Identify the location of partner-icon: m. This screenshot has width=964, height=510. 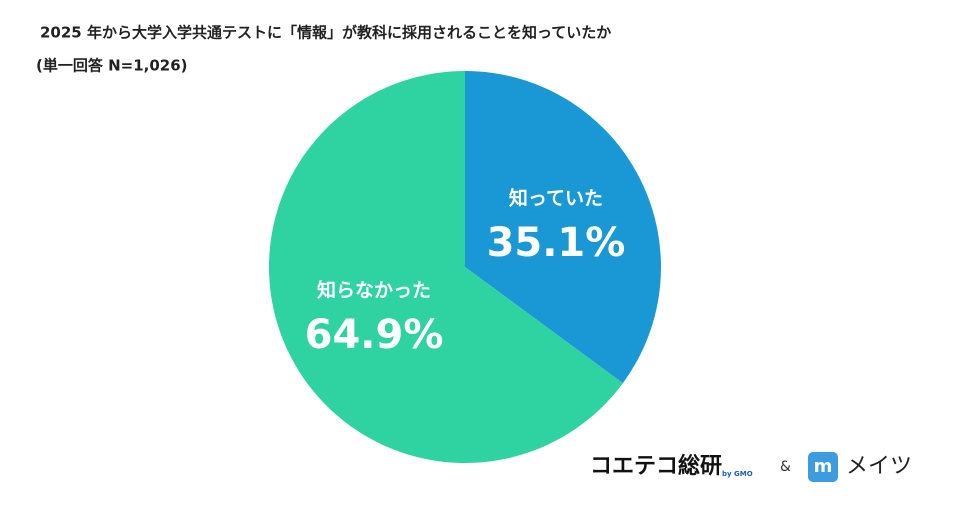
(823, 466).